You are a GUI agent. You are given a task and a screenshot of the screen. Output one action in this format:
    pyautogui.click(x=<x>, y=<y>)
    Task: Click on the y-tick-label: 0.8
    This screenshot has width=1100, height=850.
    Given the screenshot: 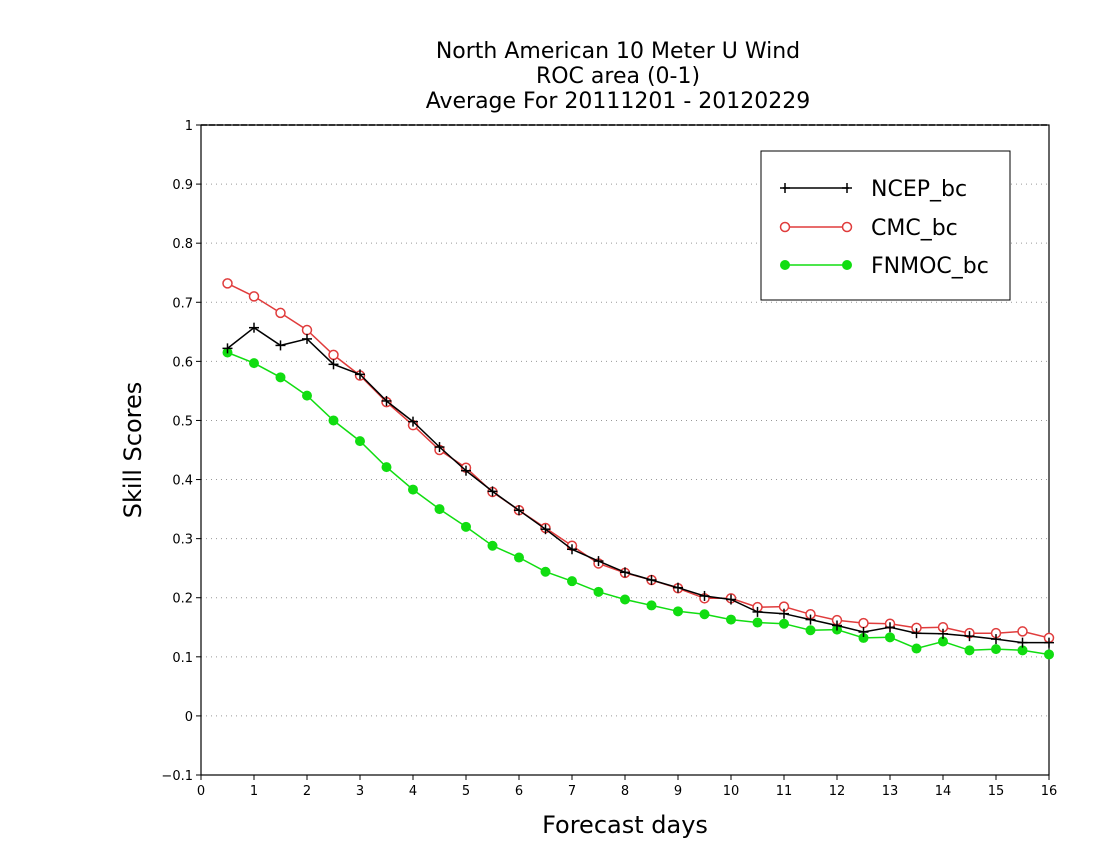 What is the action you would take?
    pyautogui.click(x=182, y=244)
    